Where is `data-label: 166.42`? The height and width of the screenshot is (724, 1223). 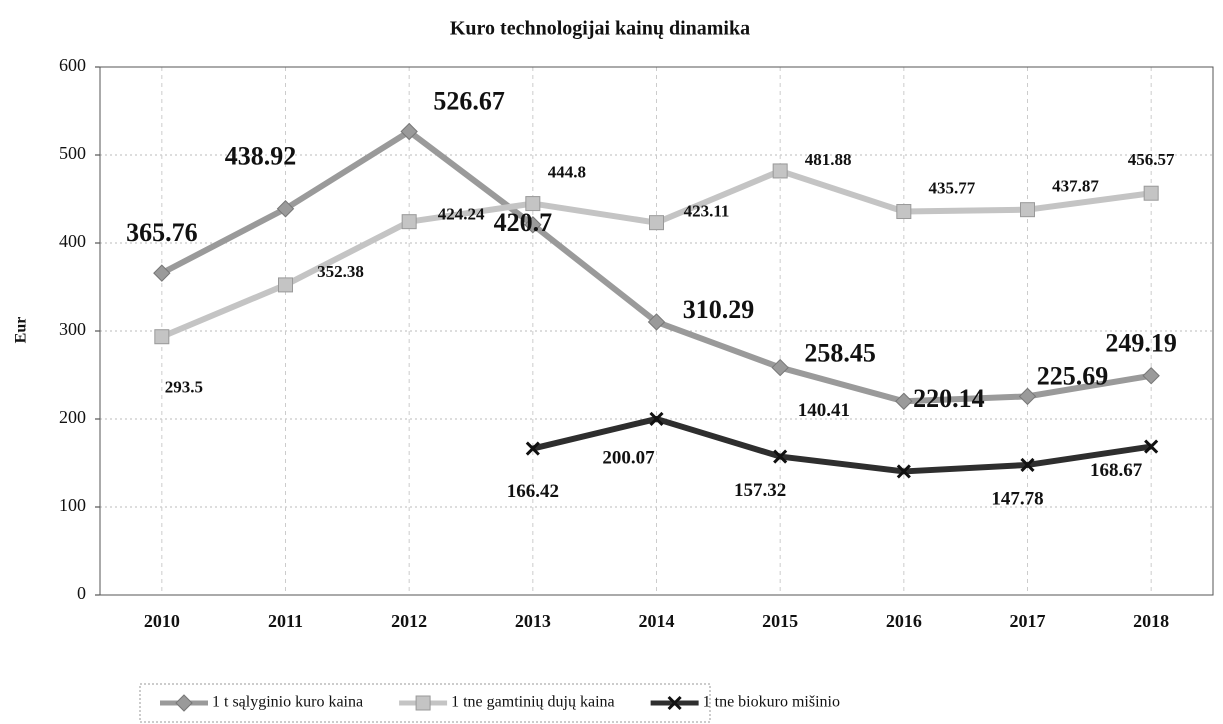
data-label: 166.42 is located at coordinates (533, 491).